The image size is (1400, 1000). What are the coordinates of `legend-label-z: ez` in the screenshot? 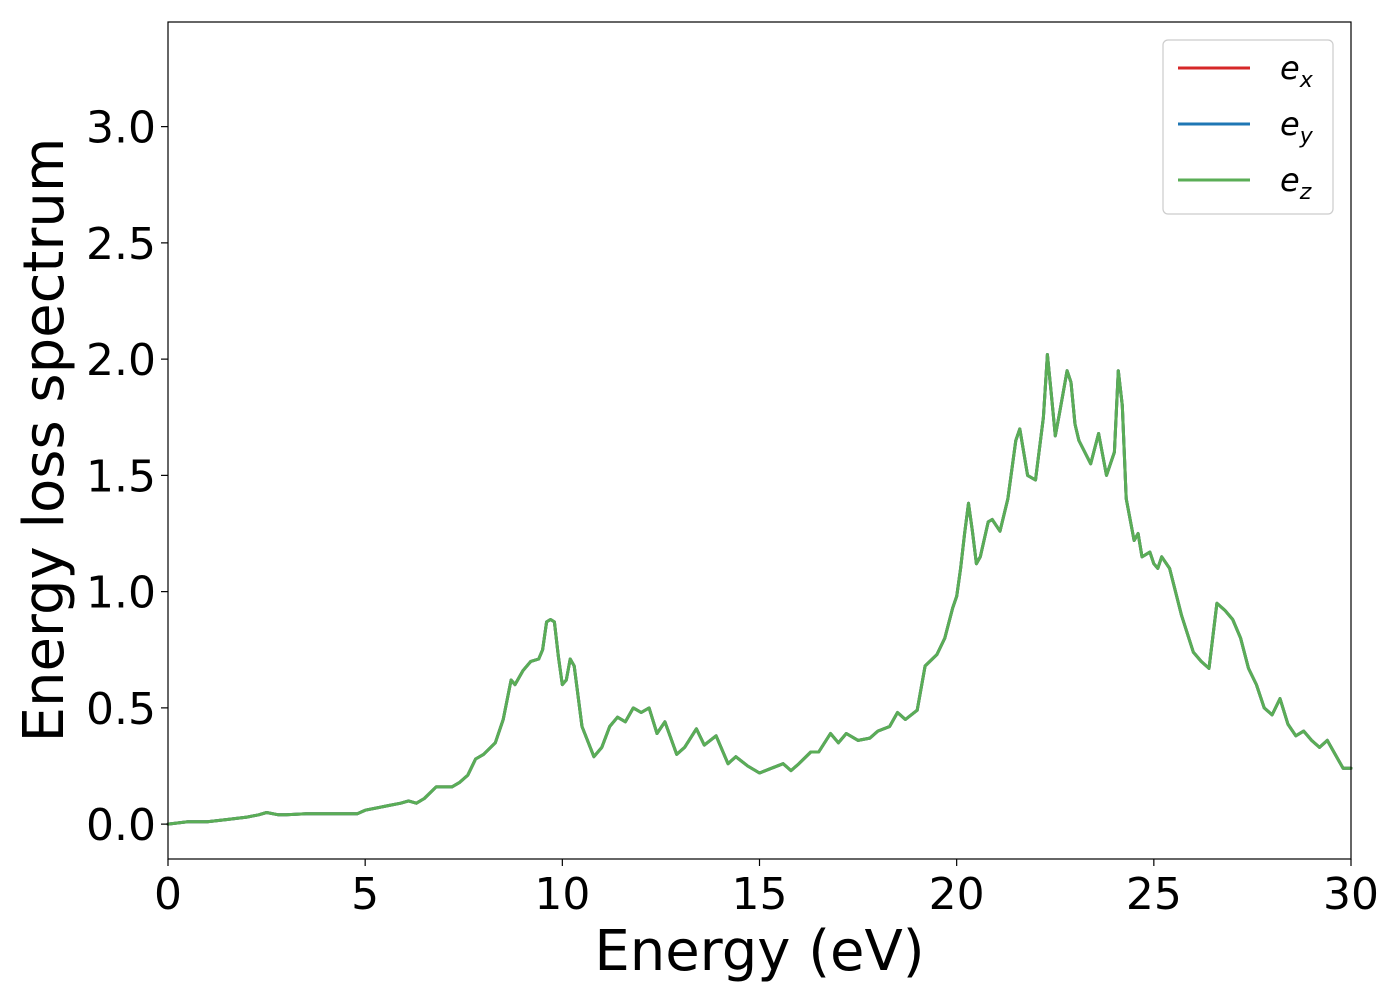 It's located at (1296, 183).